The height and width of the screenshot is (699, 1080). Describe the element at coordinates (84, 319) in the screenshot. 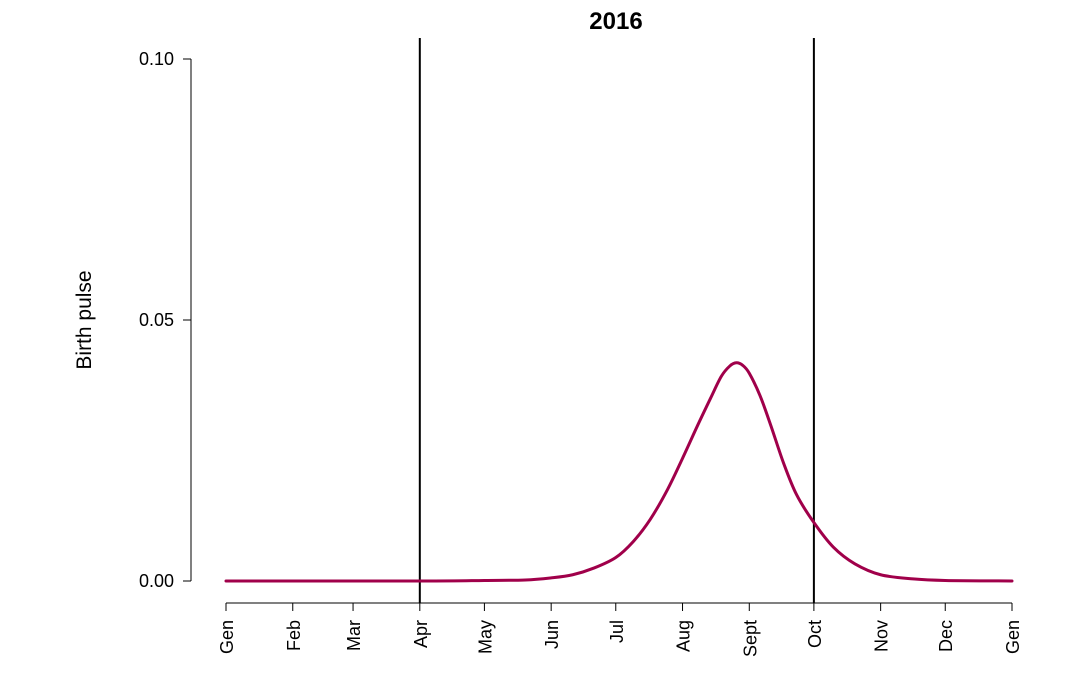

I see `y-axis-label: Birth pulse` at that location.